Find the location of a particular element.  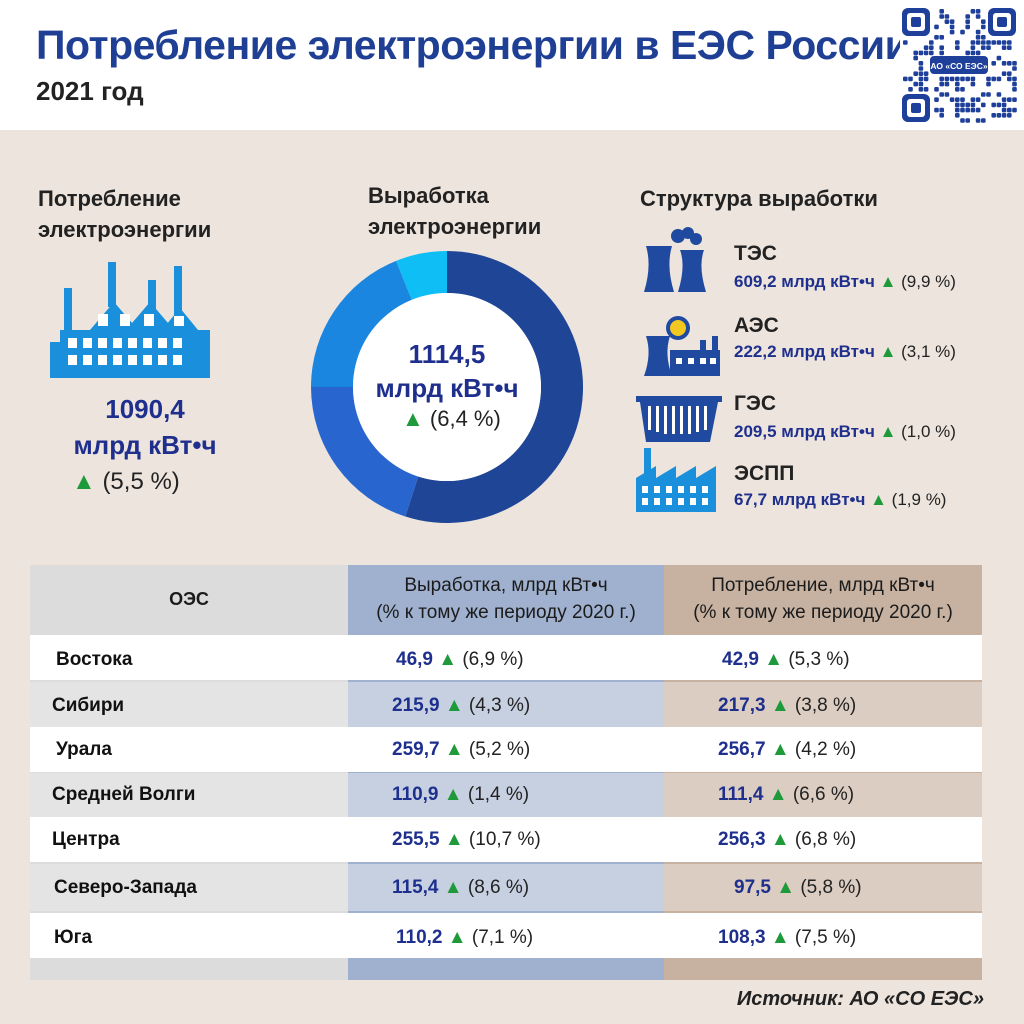

consumption-unit: млрд кВт•ч is located at coordinates (145, 445).